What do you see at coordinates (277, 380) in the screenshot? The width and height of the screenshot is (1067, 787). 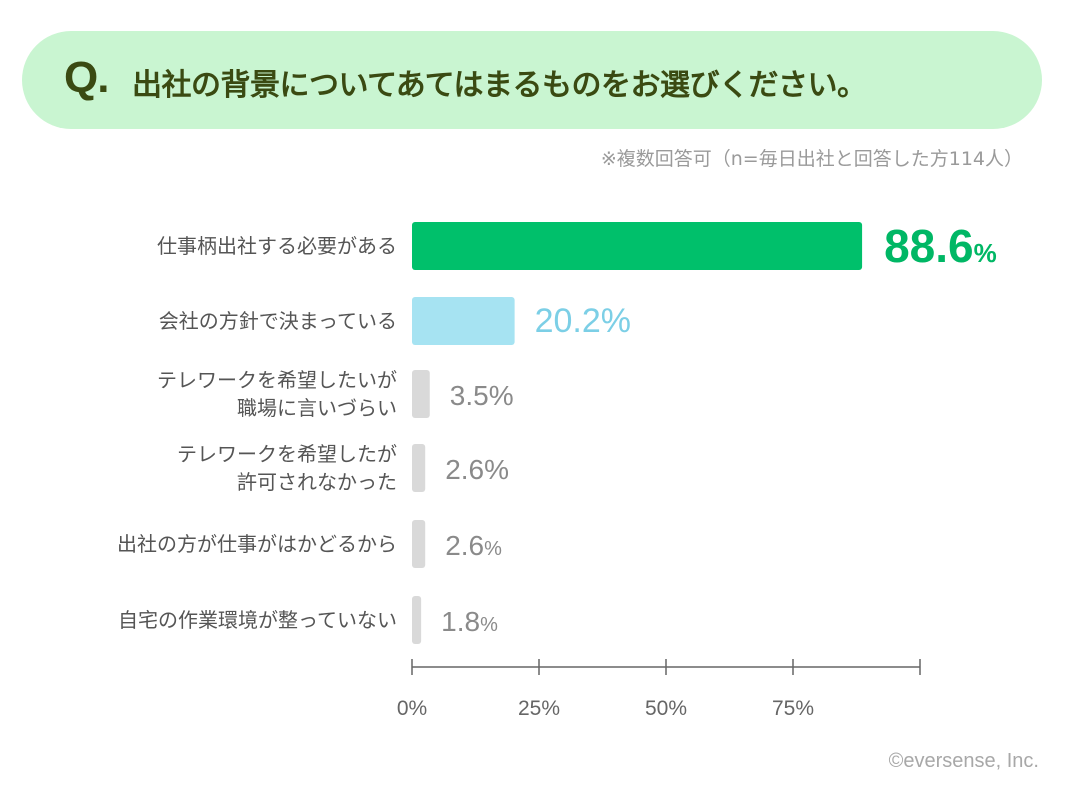 I see `category-label-line: テレワークを希望したいが` at bounding box center [277, 380].